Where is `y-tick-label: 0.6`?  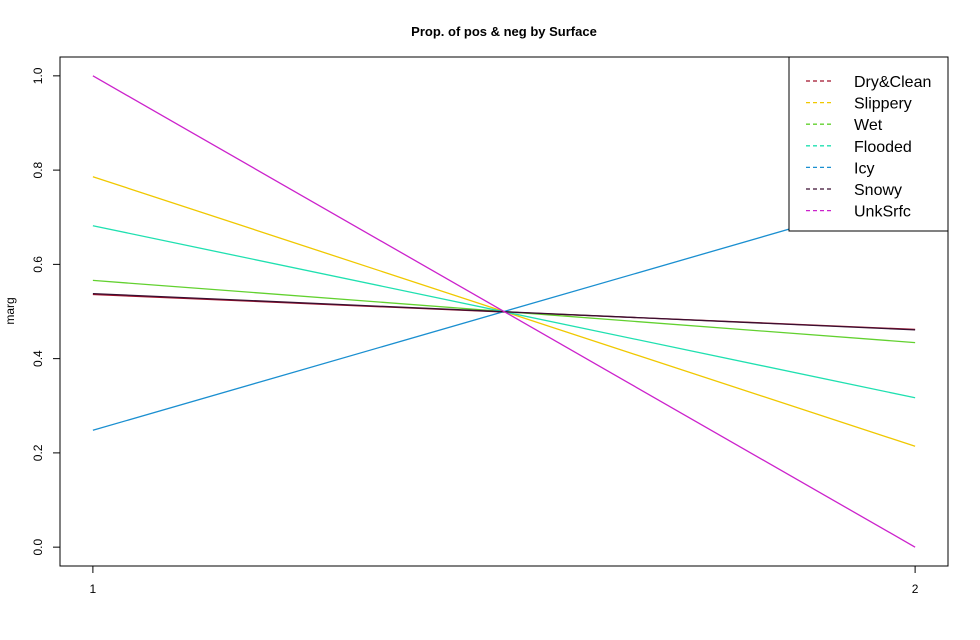
y-tick-label: 0.6 is located at coordinates (38, 264).